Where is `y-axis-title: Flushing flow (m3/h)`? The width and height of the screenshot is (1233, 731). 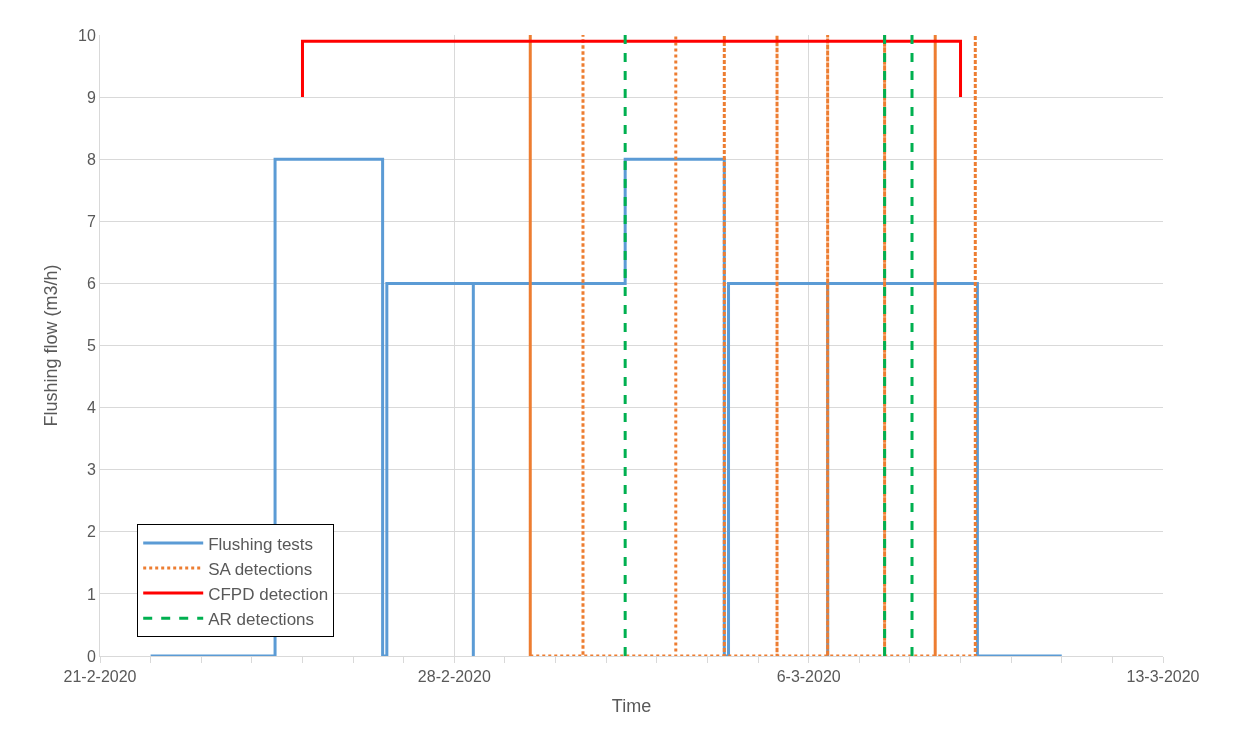
y-axis-title: Flushing flow (m3/h) is located at coordinates (51, 345).